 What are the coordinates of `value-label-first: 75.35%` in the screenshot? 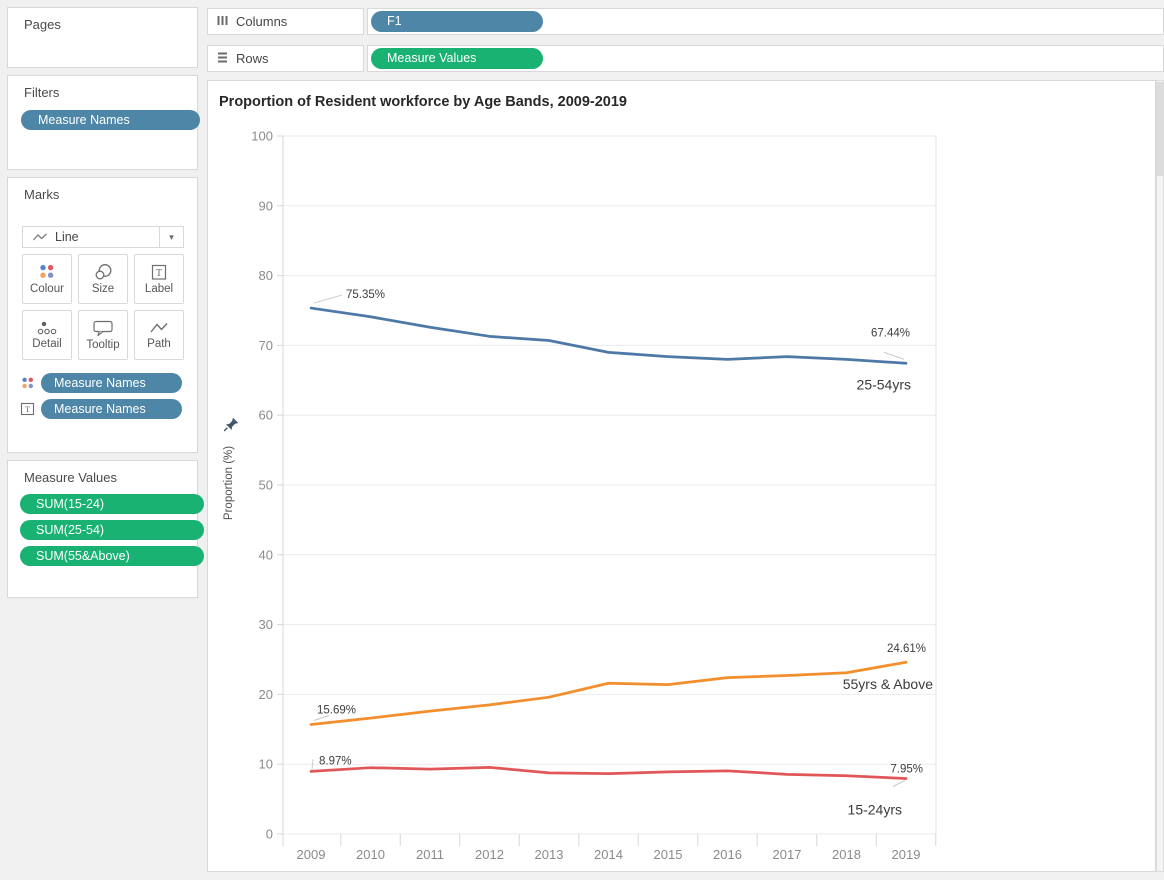 It's located at (365, 295).